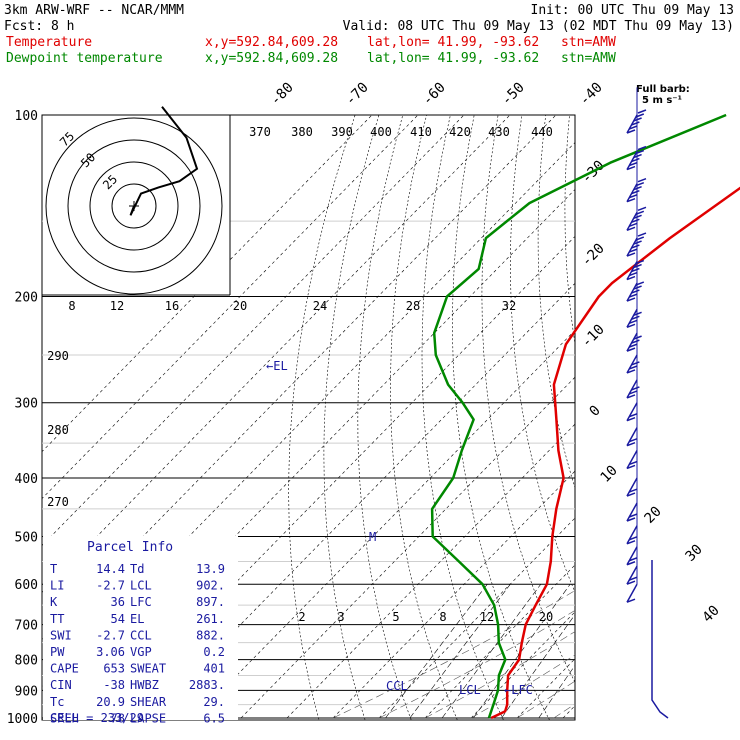 The height and width of the screenshot is (740, 740). Describe the element at coordinates (260, 132) in the screenshot. I see `theta-label: 370` at that location.